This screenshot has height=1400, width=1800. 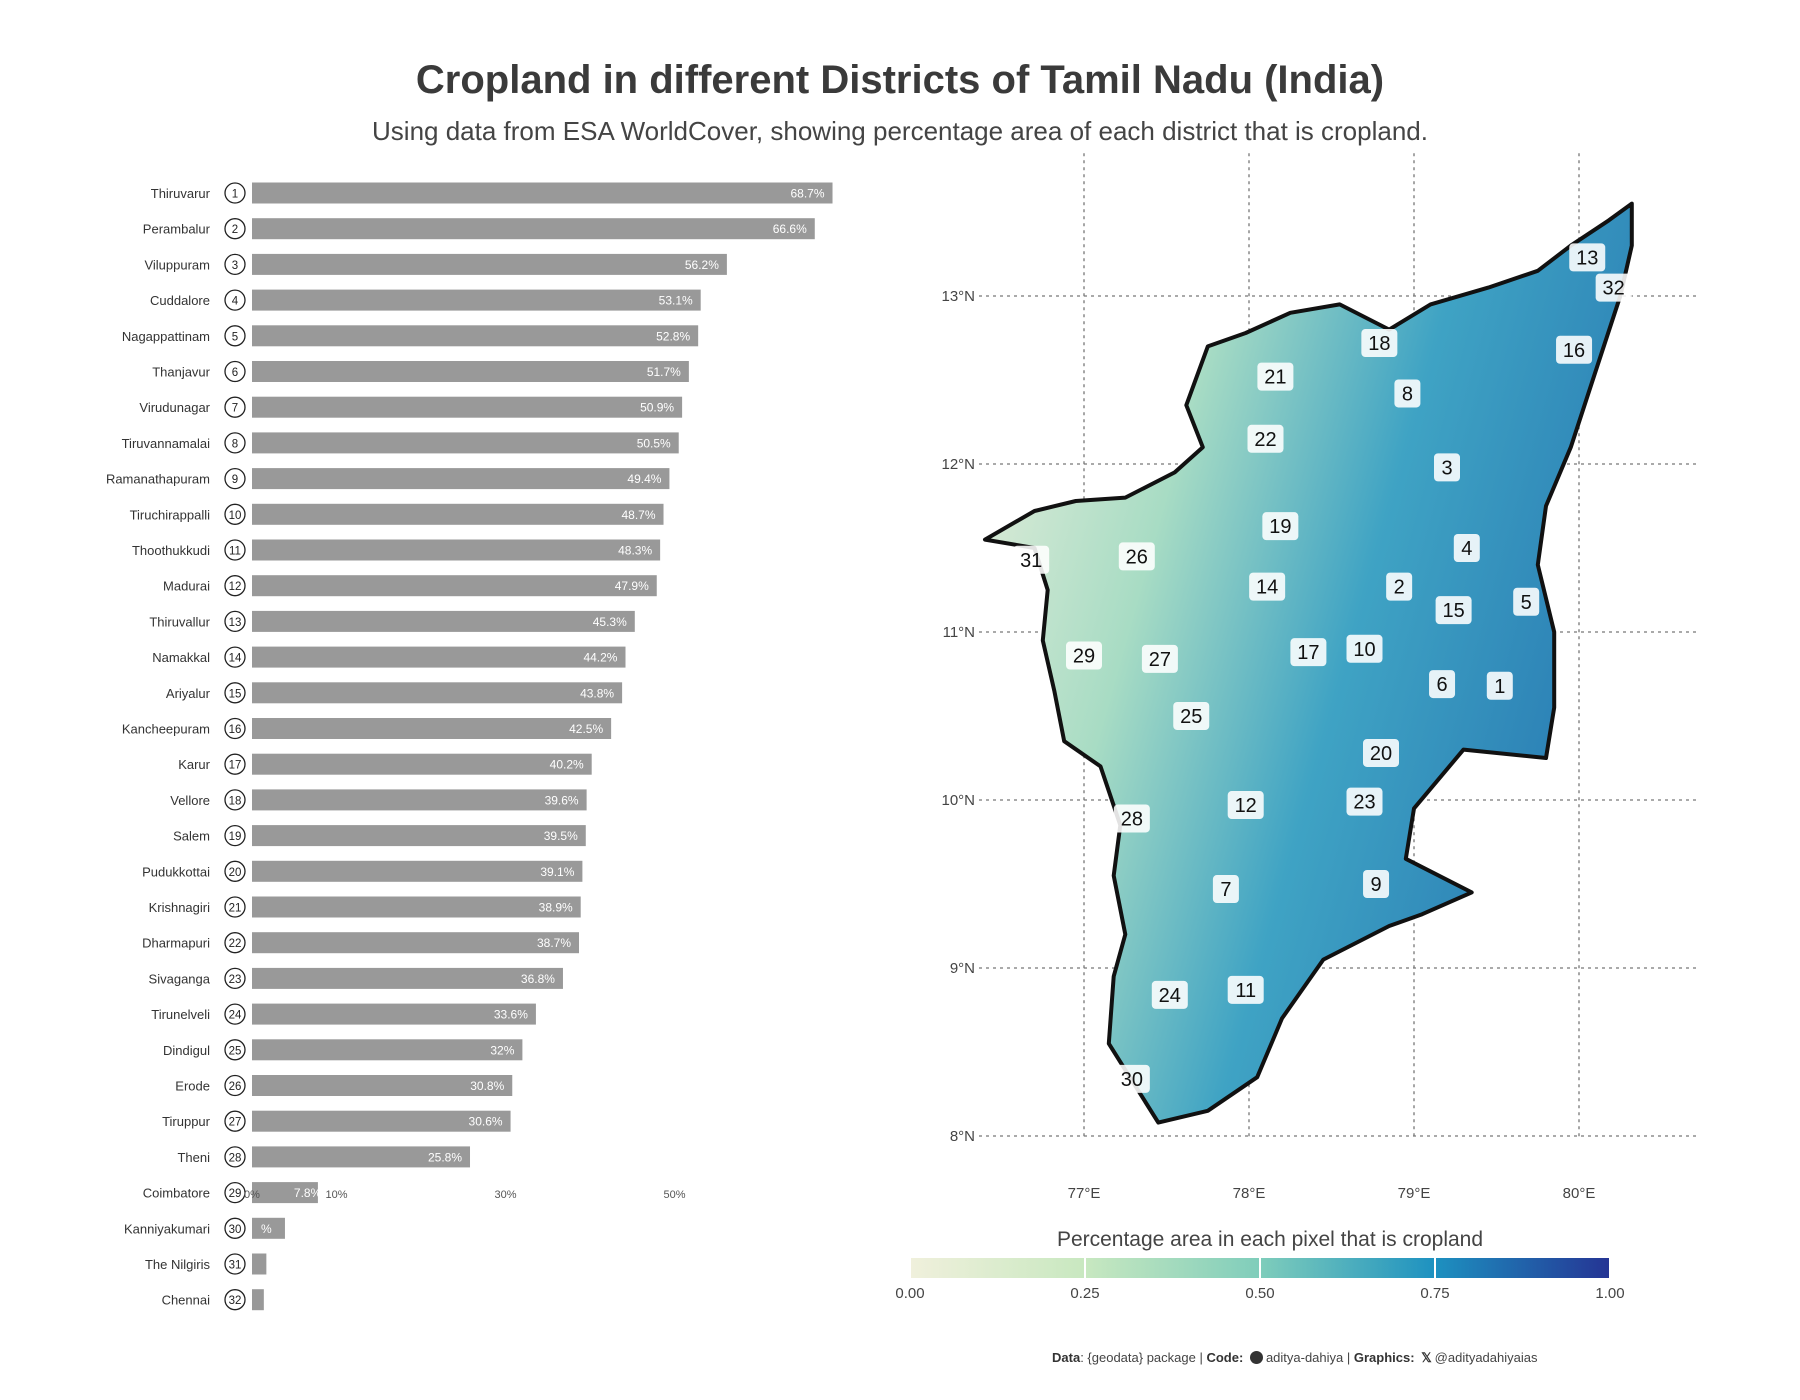 I want to click on district-label: 11, so click(x=1245, y=991).